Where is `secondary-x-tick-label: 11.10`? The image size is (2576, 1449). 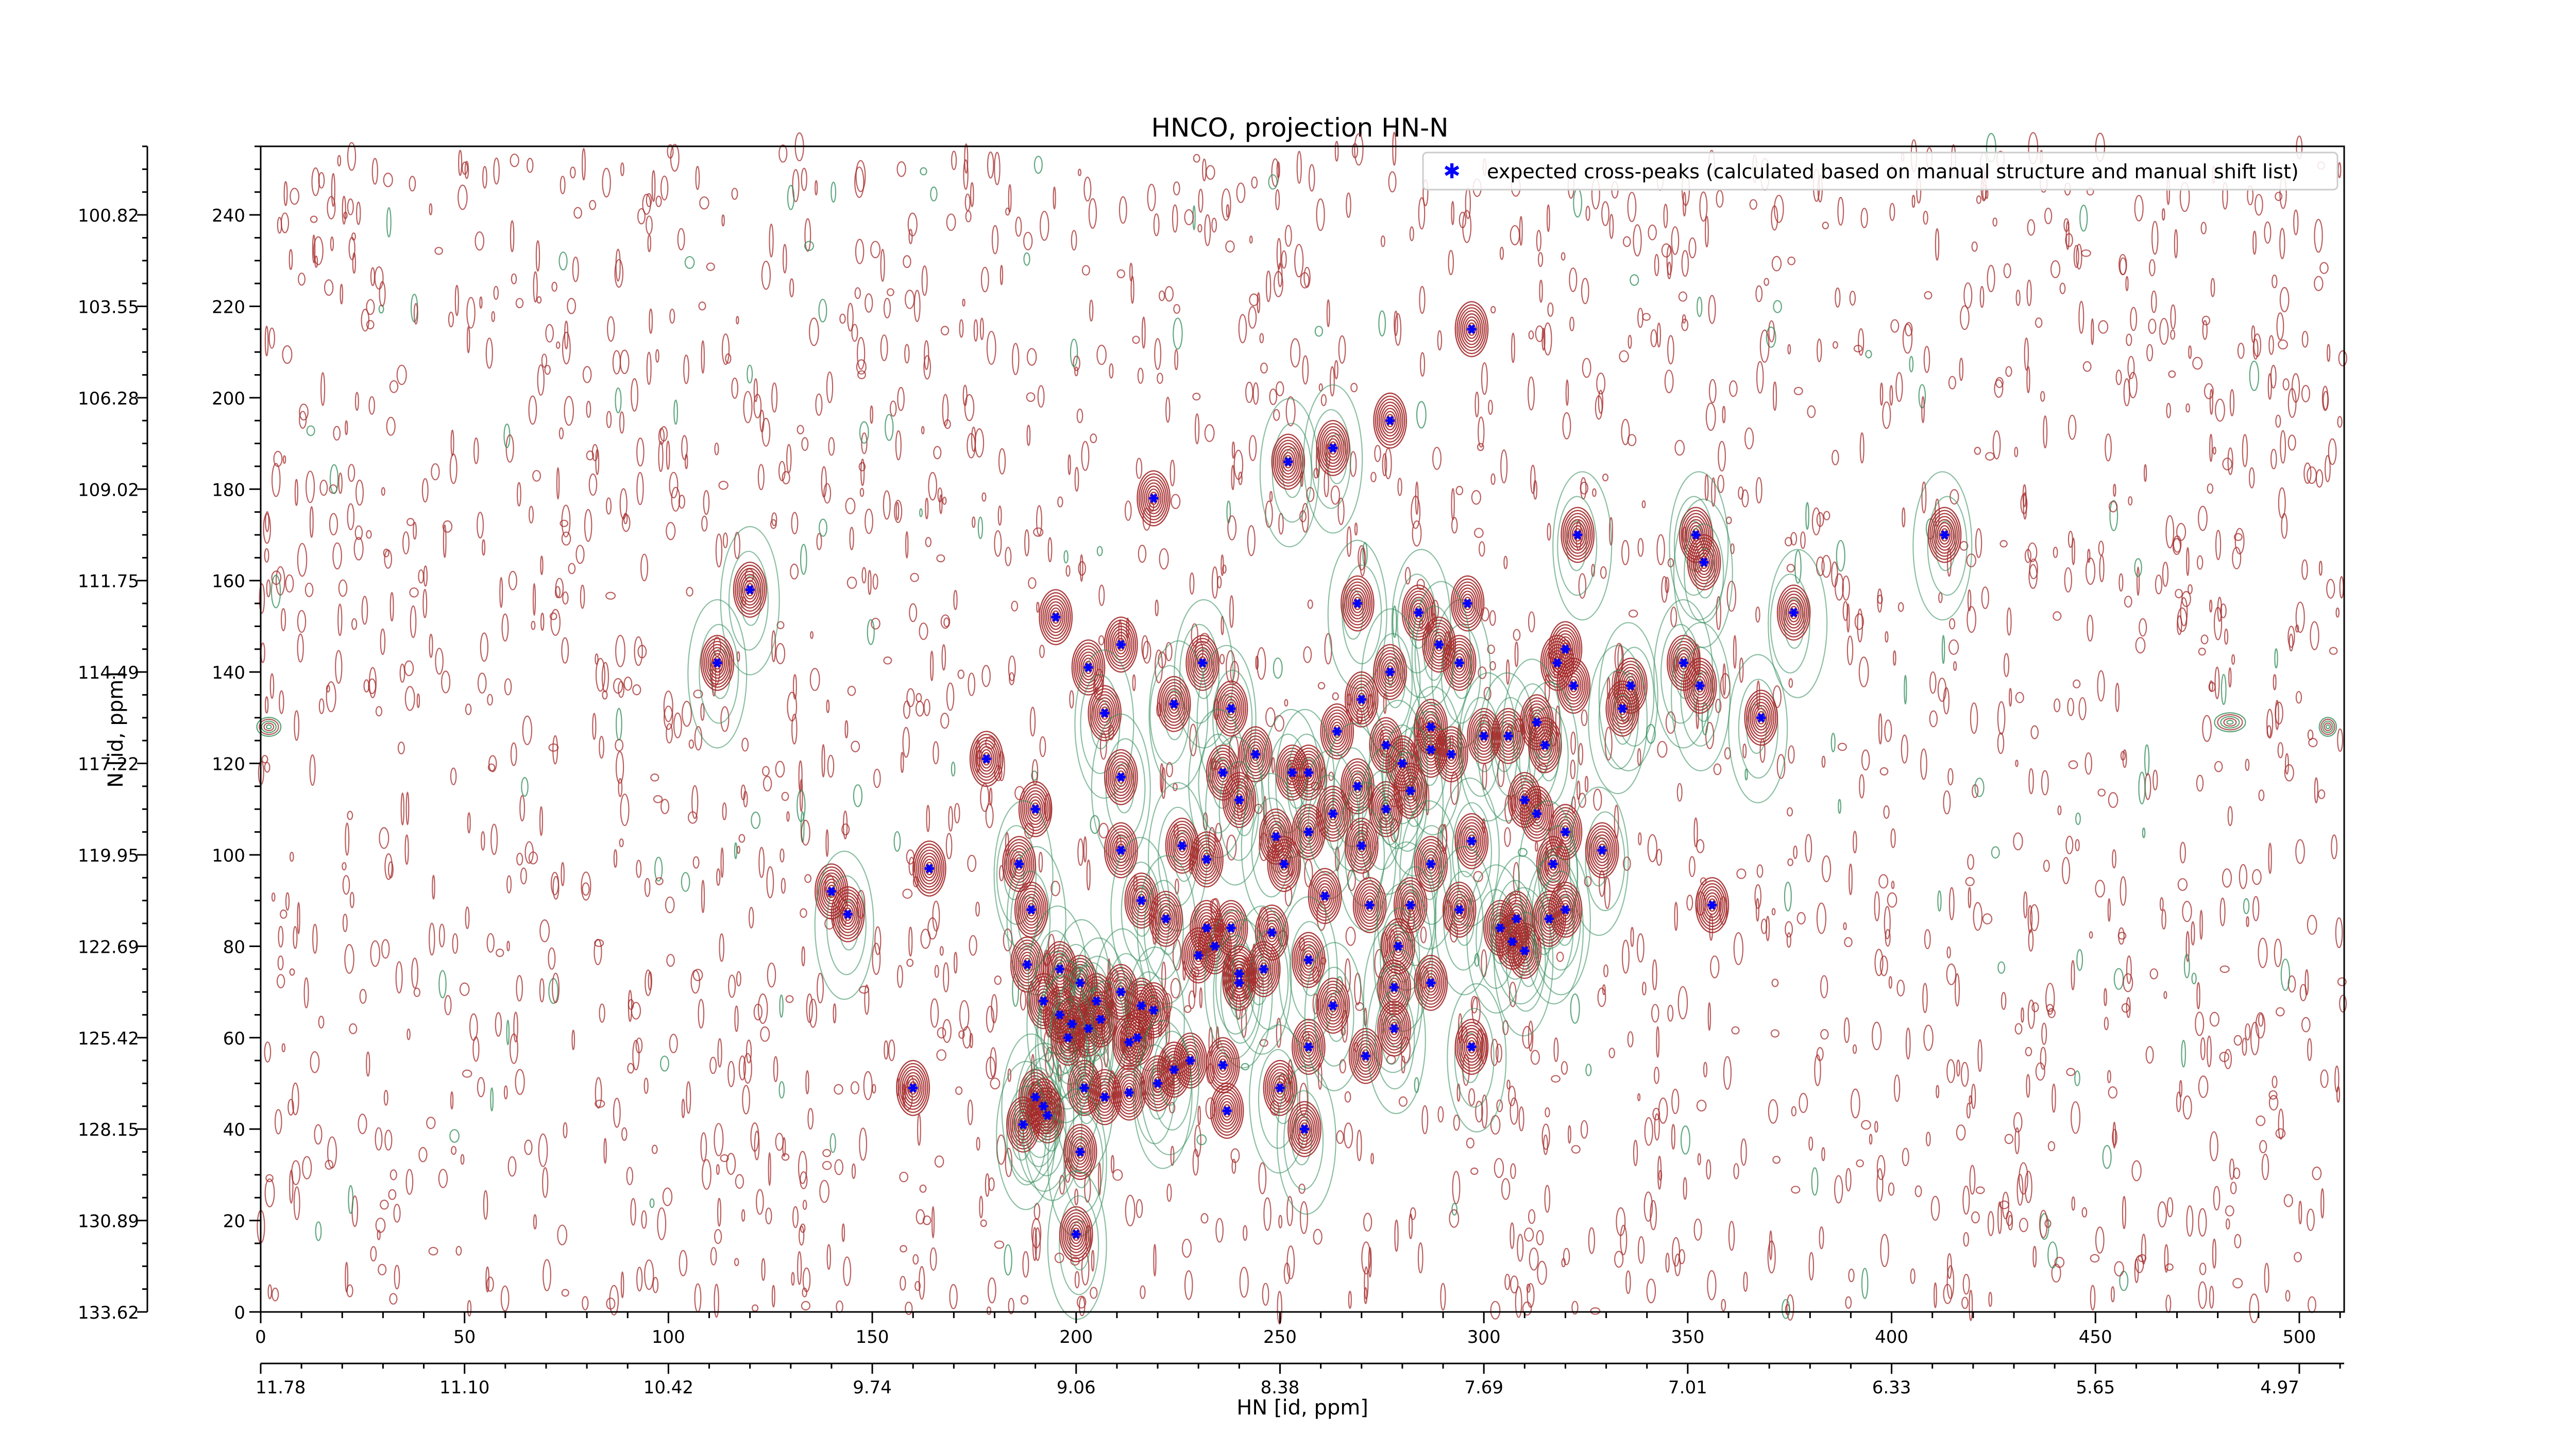
secondary-x-tick-label: 11.10 is located at coordinates (464, 1387).